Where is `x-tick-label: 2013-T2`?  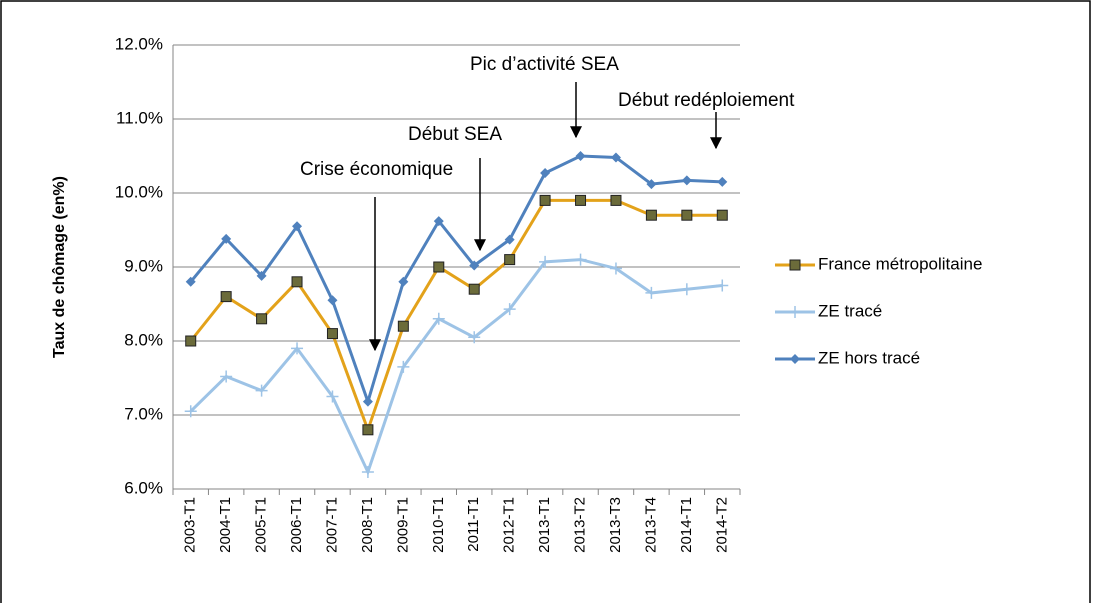 x-tick-label: 2013-T2 is located at coordinates (580, 525).